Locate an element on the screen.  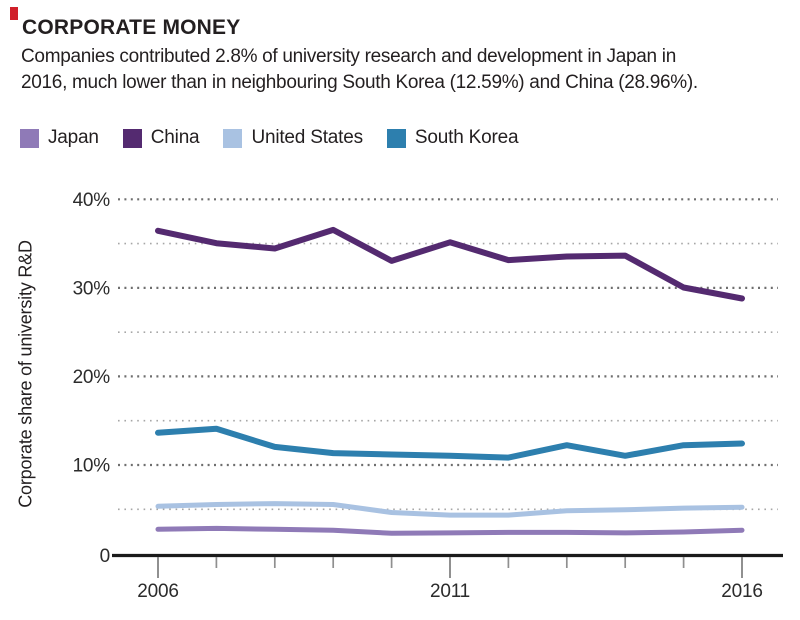
line-china is located at coordinates (450, 264).